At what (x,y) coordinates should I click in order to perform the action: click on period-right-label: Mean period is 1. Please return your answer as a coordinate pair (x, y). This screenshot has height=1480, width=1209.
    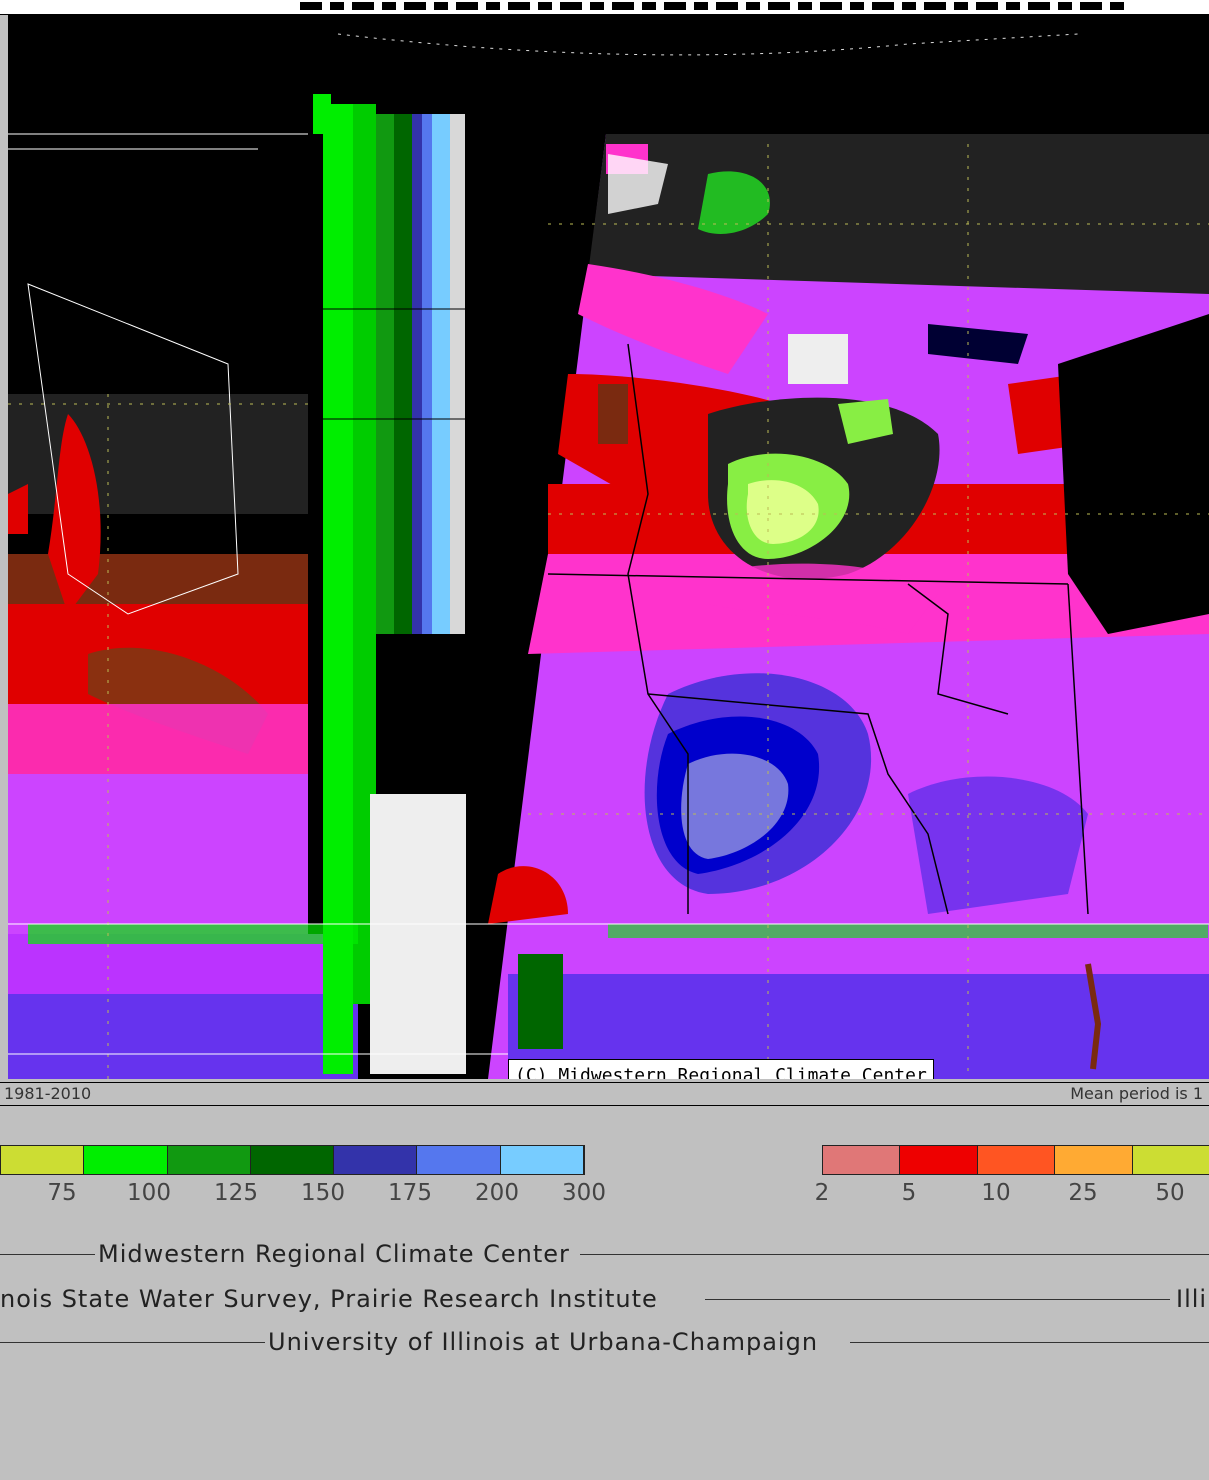
    Looking at the image, I should click on (1136, 1093).